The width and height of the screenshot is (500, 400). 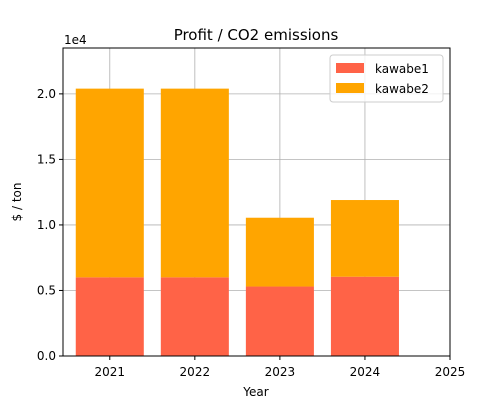 I want to click on chart-title: Profit / CO2 emissions, so click(x=256, y=35).